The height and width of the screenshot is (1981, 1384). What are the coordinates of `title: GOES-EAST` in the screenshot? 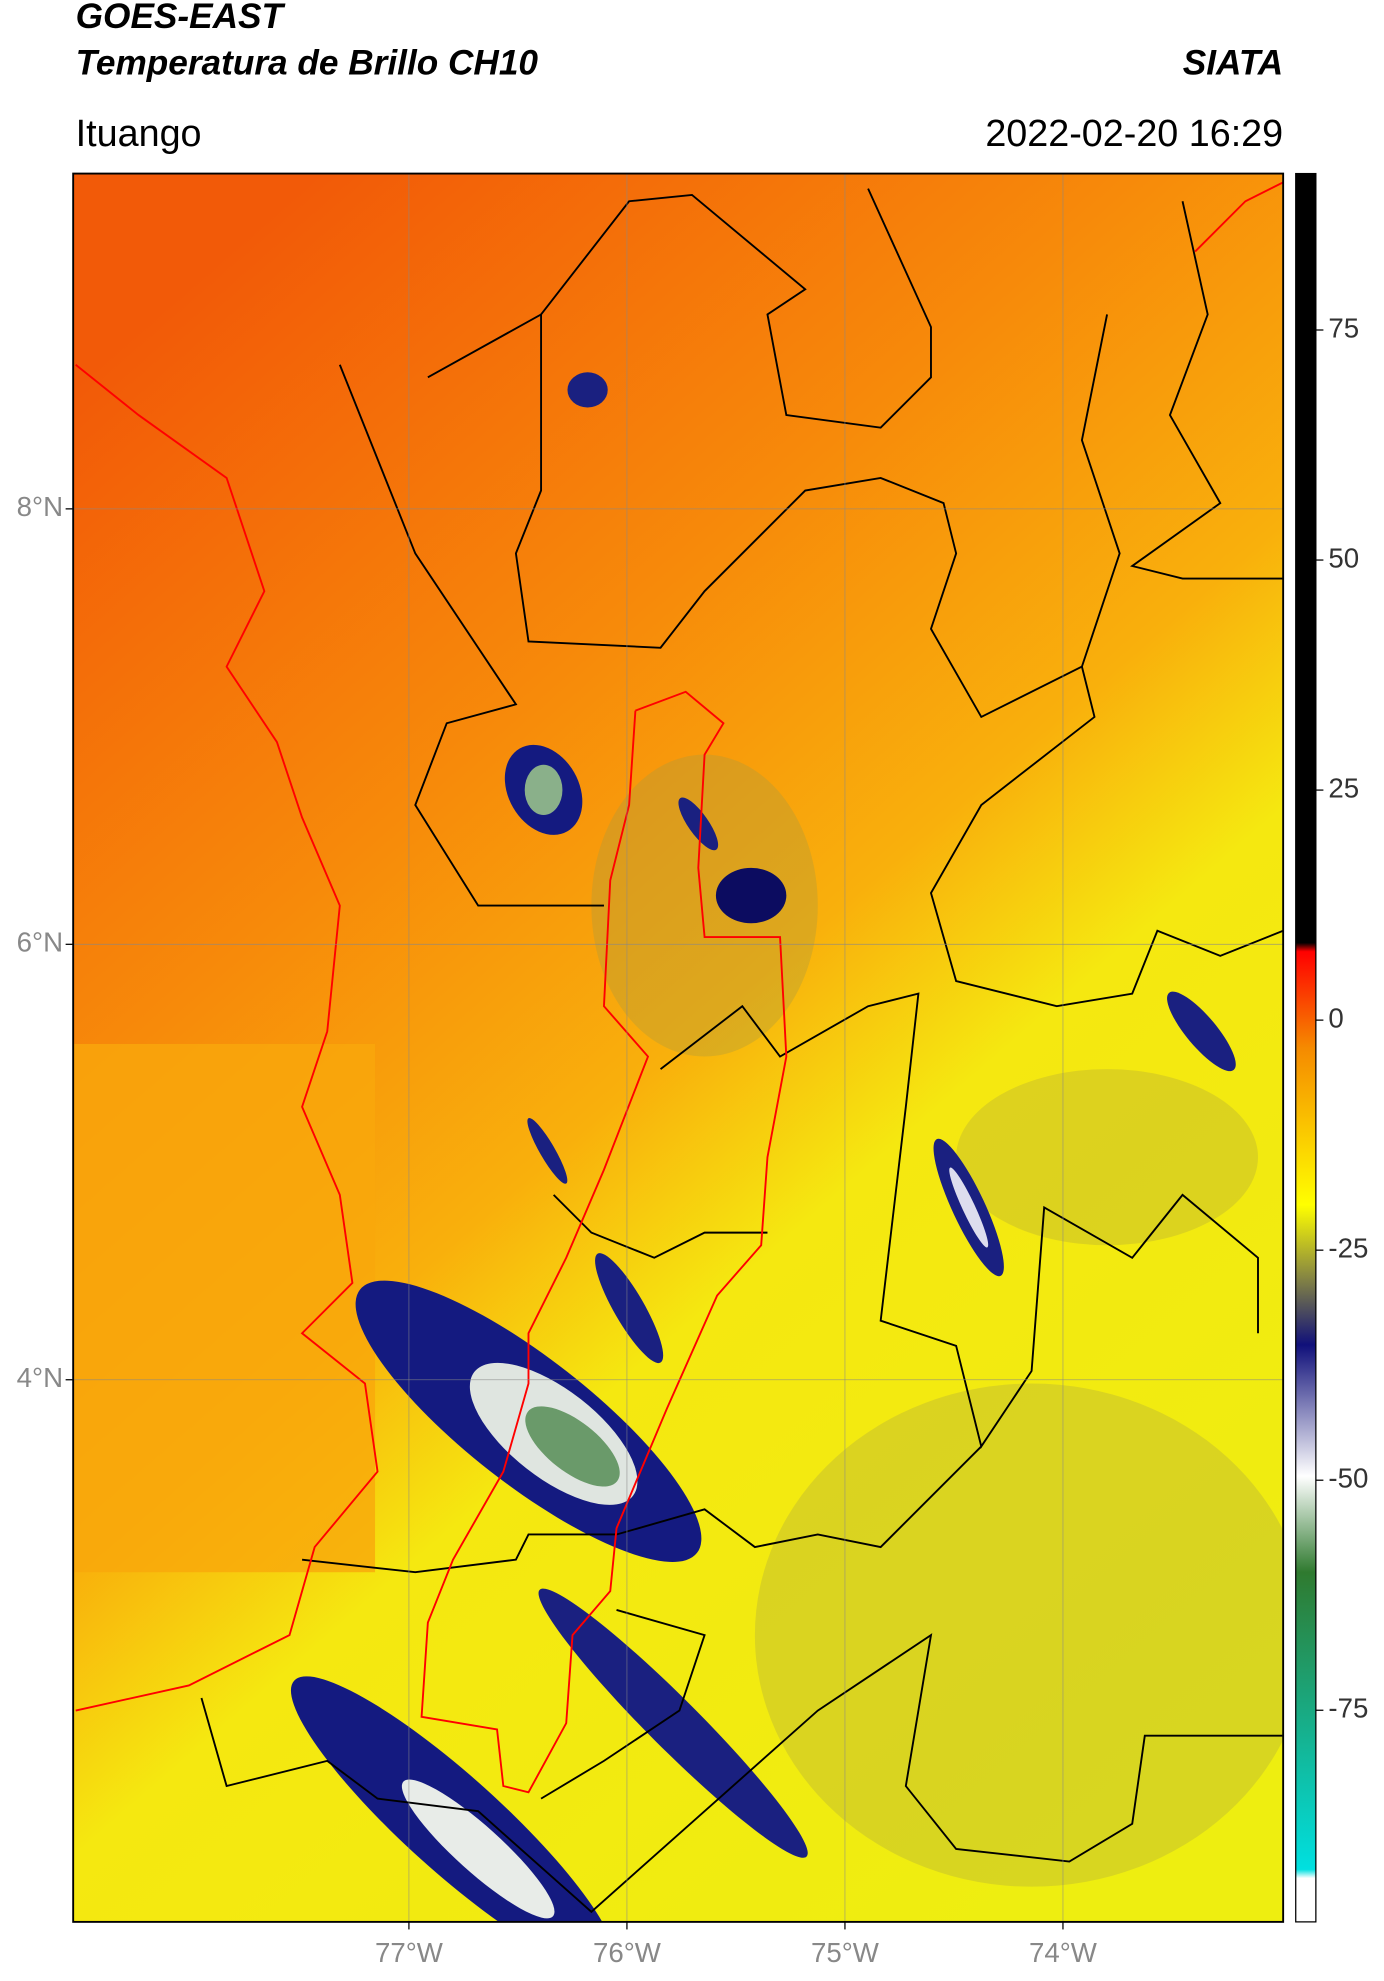 It's located at (181, 18).